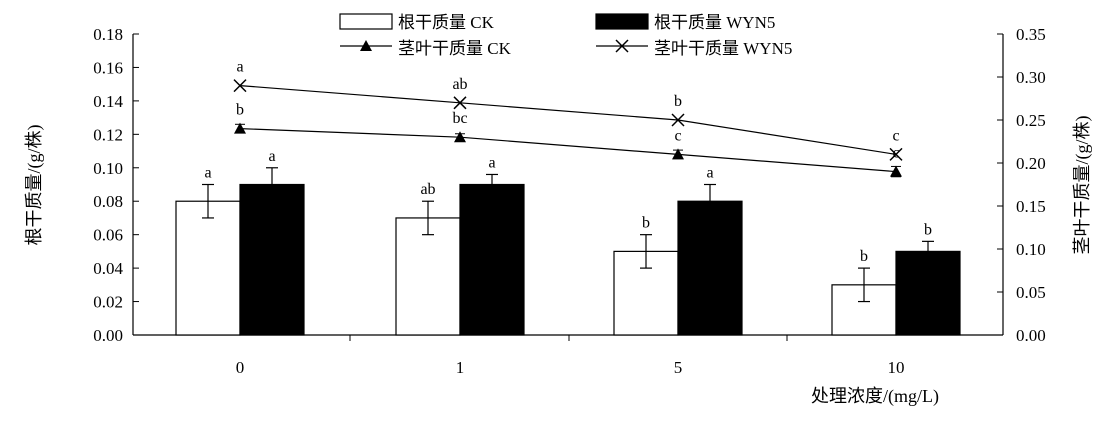 The width and height of the screenshot is (1119, 431). I want to click on x-axis-title: 处理浓度/(mg/L), so click(875, 396).